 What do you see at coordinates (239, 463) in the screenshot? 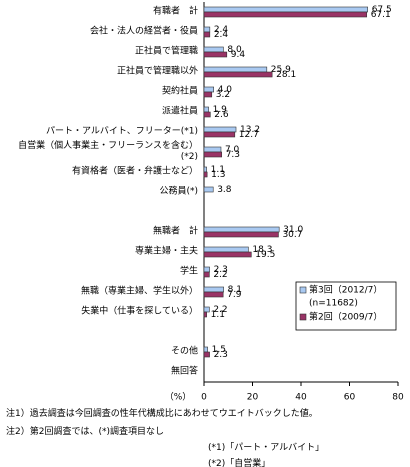
I see `note: (*2)「自営業」` at bounding box center [239, 463].